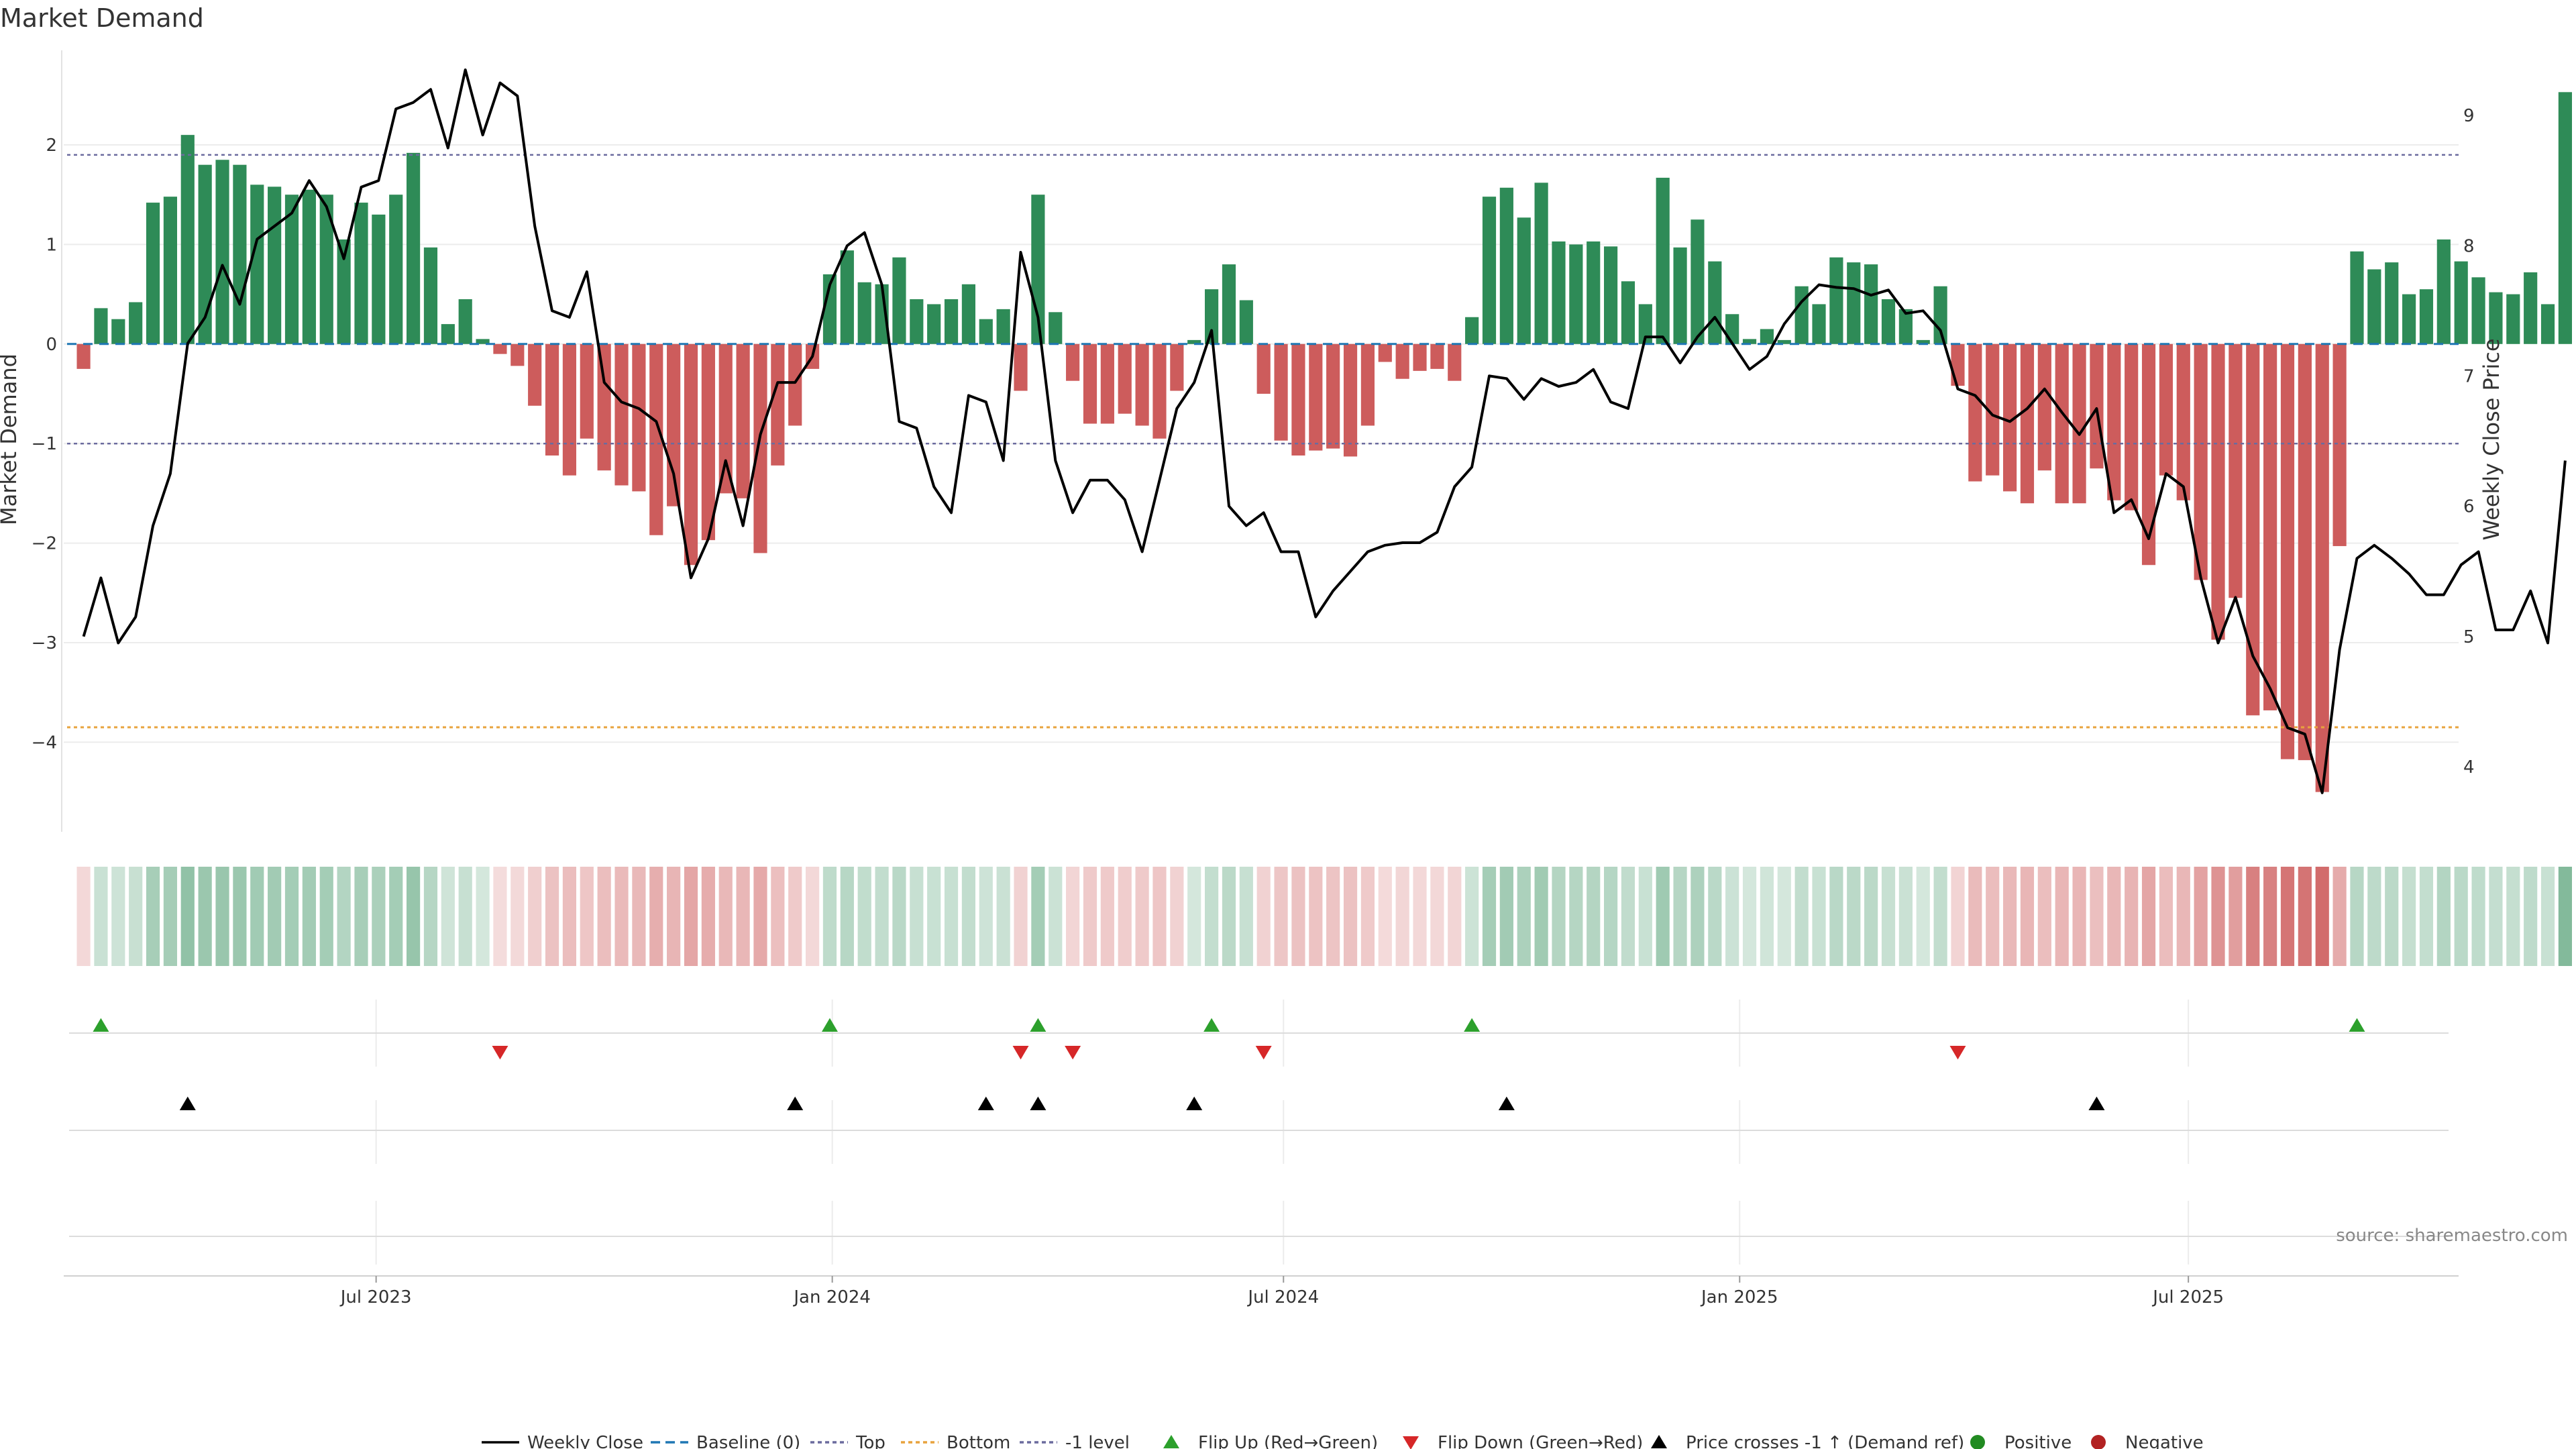 The width and height of the screenshot is (2576, 1449). What do you see at coordinates (2491, 439) in the screenshot?
I see `y-axis-right-label: Weekly Close Price` at bounding box center [2491, 439].